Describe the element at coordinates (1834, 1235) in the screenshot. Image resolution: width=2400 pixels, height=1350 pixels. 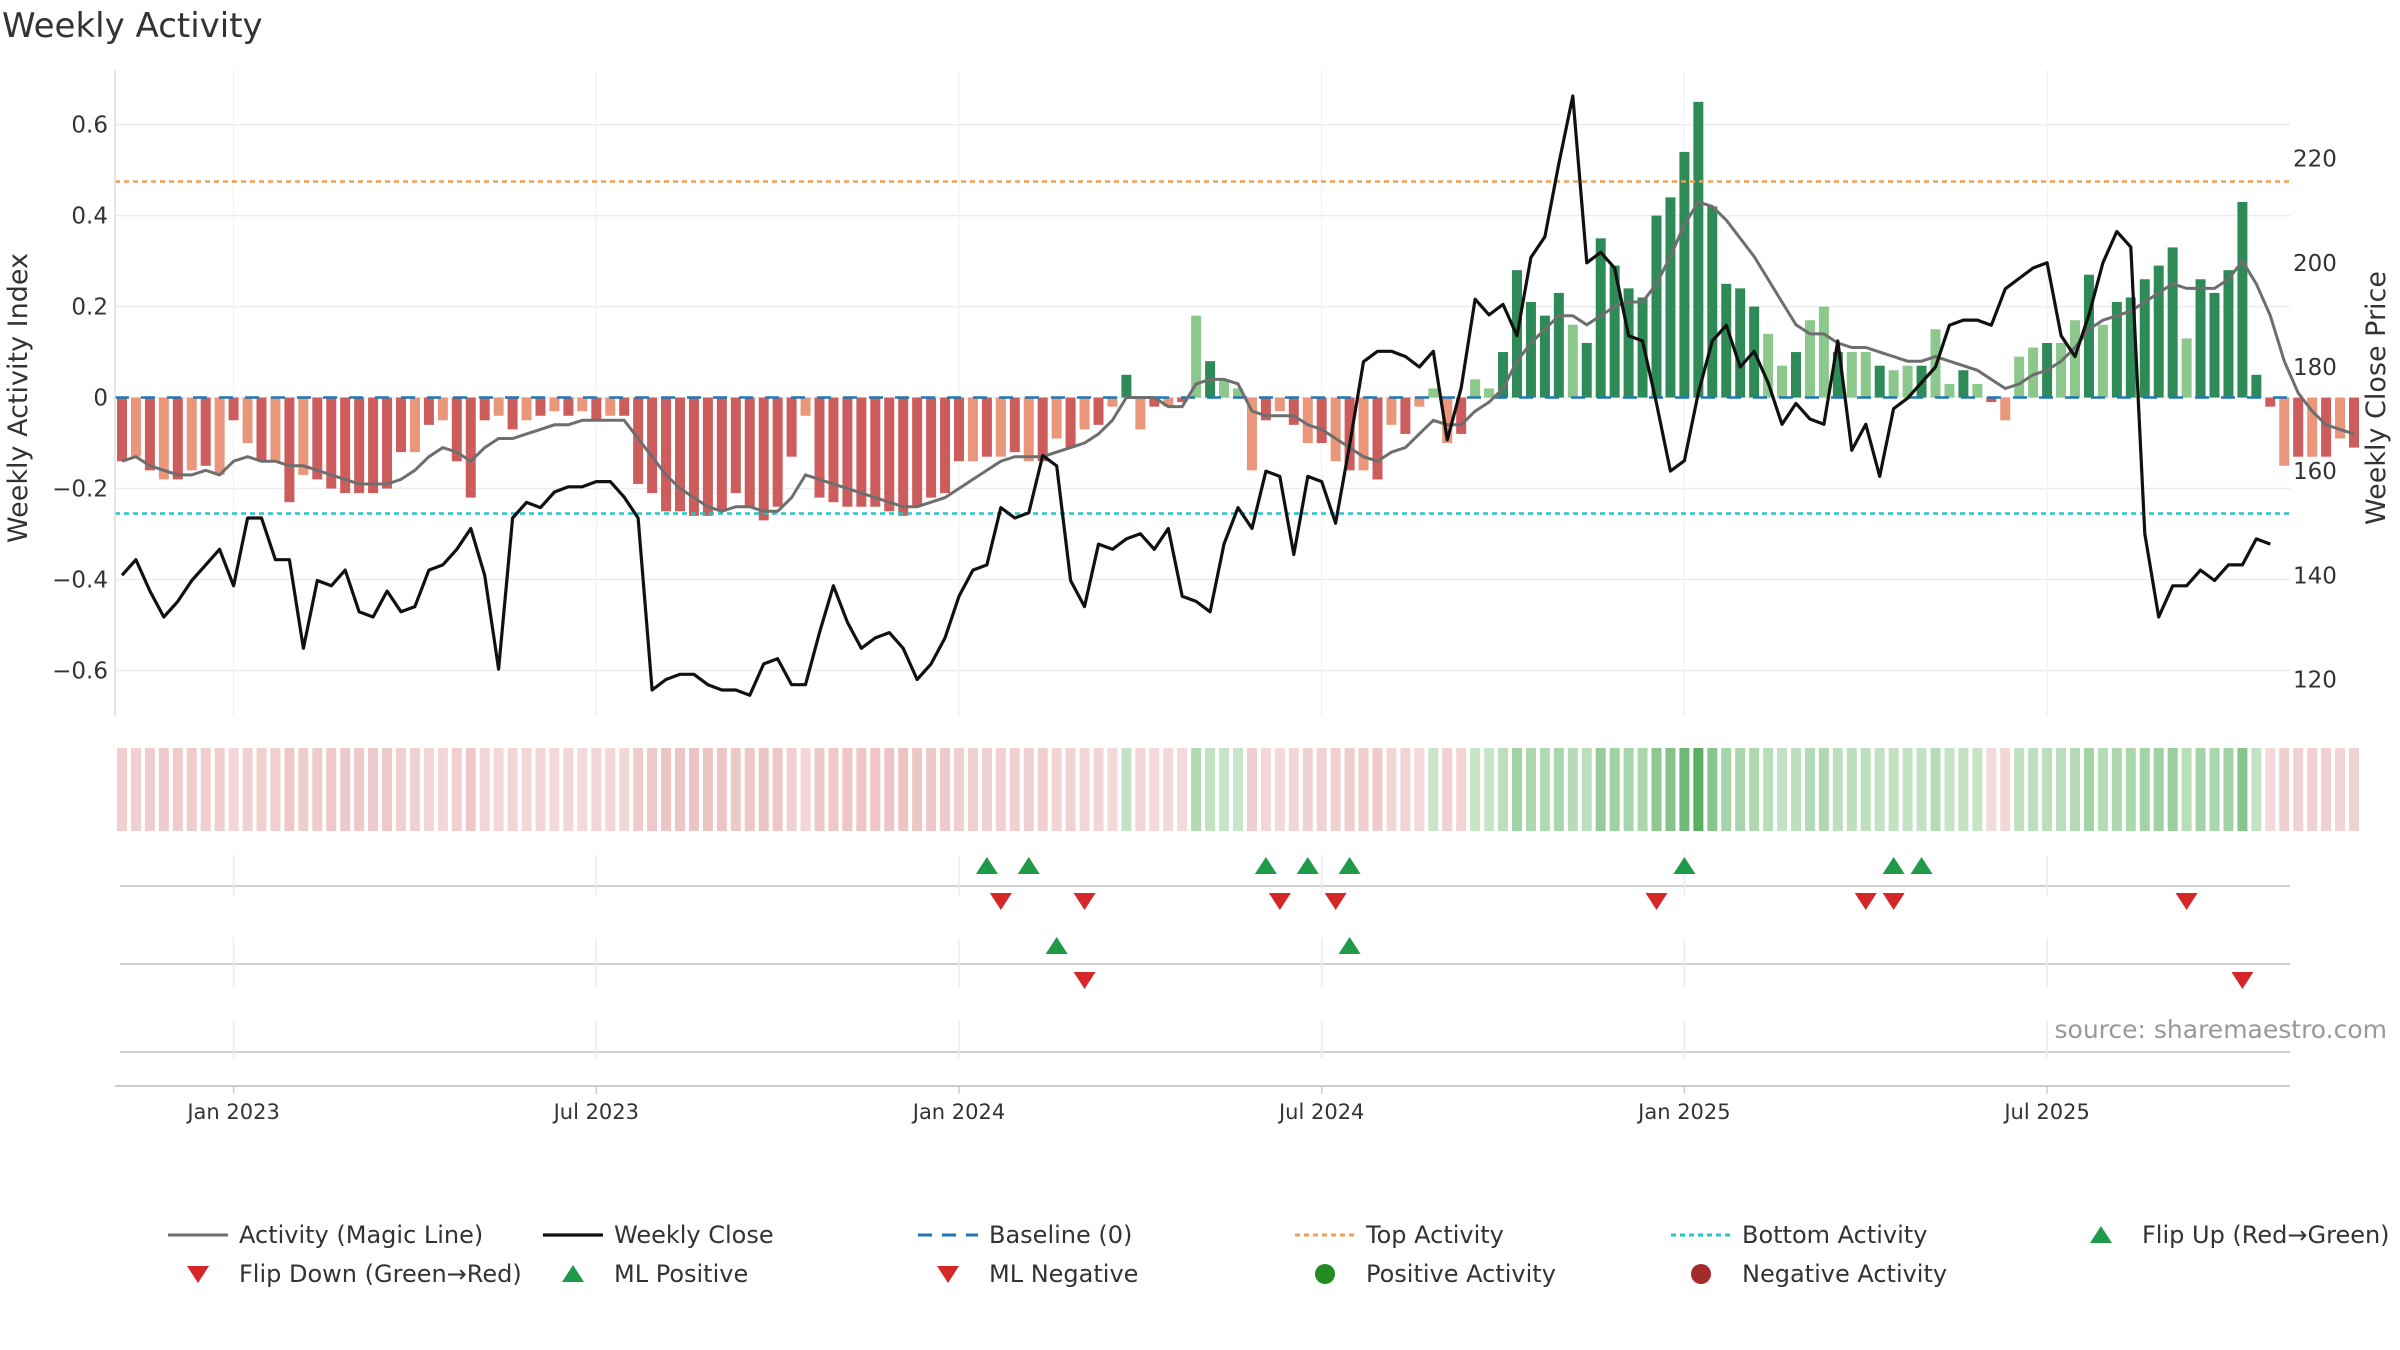
I see `legend-label: Bottom Activity` at that location.